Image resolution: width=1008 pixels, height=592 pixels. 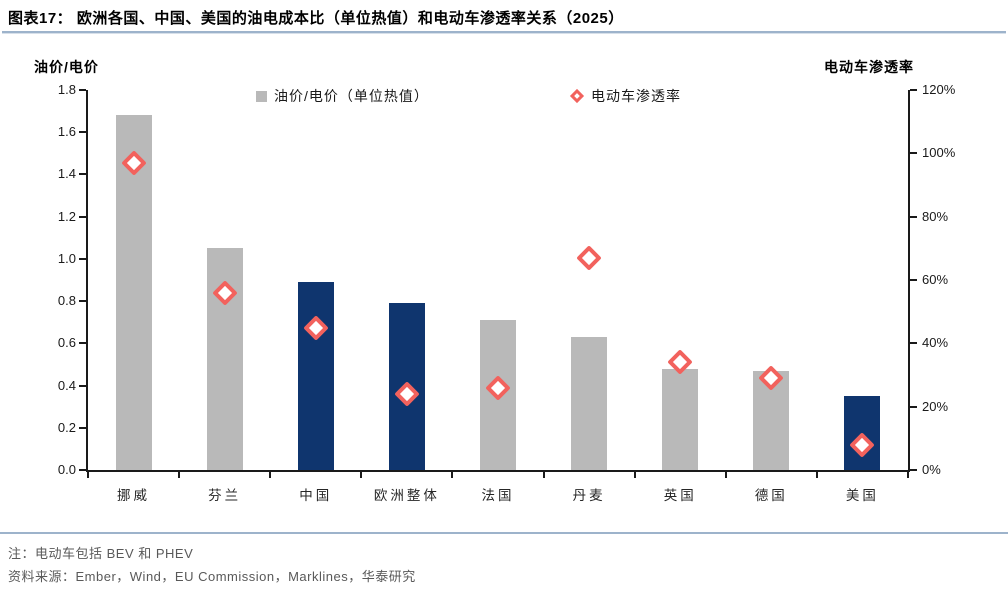 What do you see at coordinates (66, 427) in the screenshot?
I see `left-axis-tick-label: 0.2` at bounding box center [66, 427].